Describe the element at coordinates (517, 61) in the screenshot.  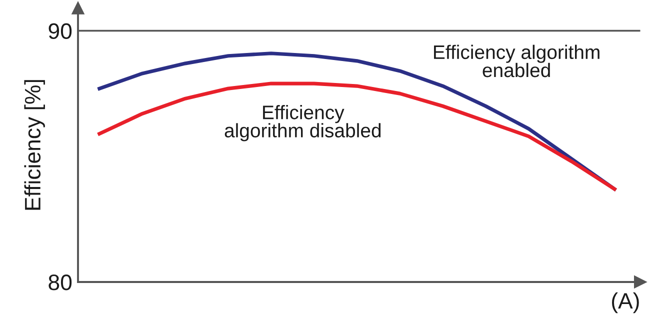
I see `series-label: Efficiency algorithm enabled` at that location.